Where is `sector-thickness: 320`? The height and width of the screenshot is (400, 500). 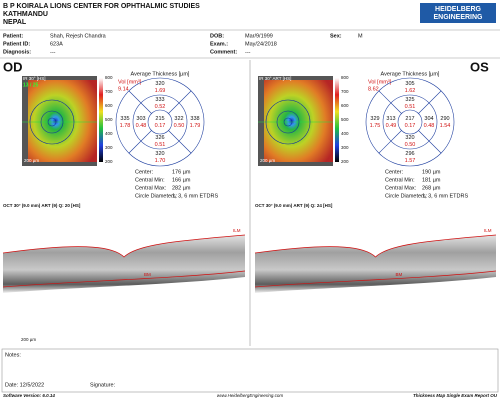 sector-thickness: 320 is located at coordinates (159, 154).